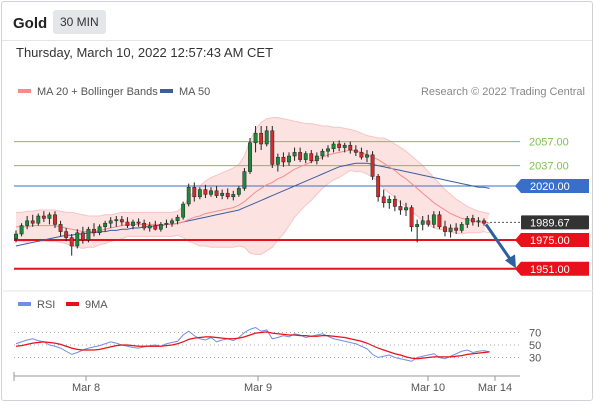 The height and width of the screenshot is (405, 594). What do you see at coordinates (258, 388) in the screenshot?
I see `x-tick-label-1: Mar 9` at bounding box center [258, 388].